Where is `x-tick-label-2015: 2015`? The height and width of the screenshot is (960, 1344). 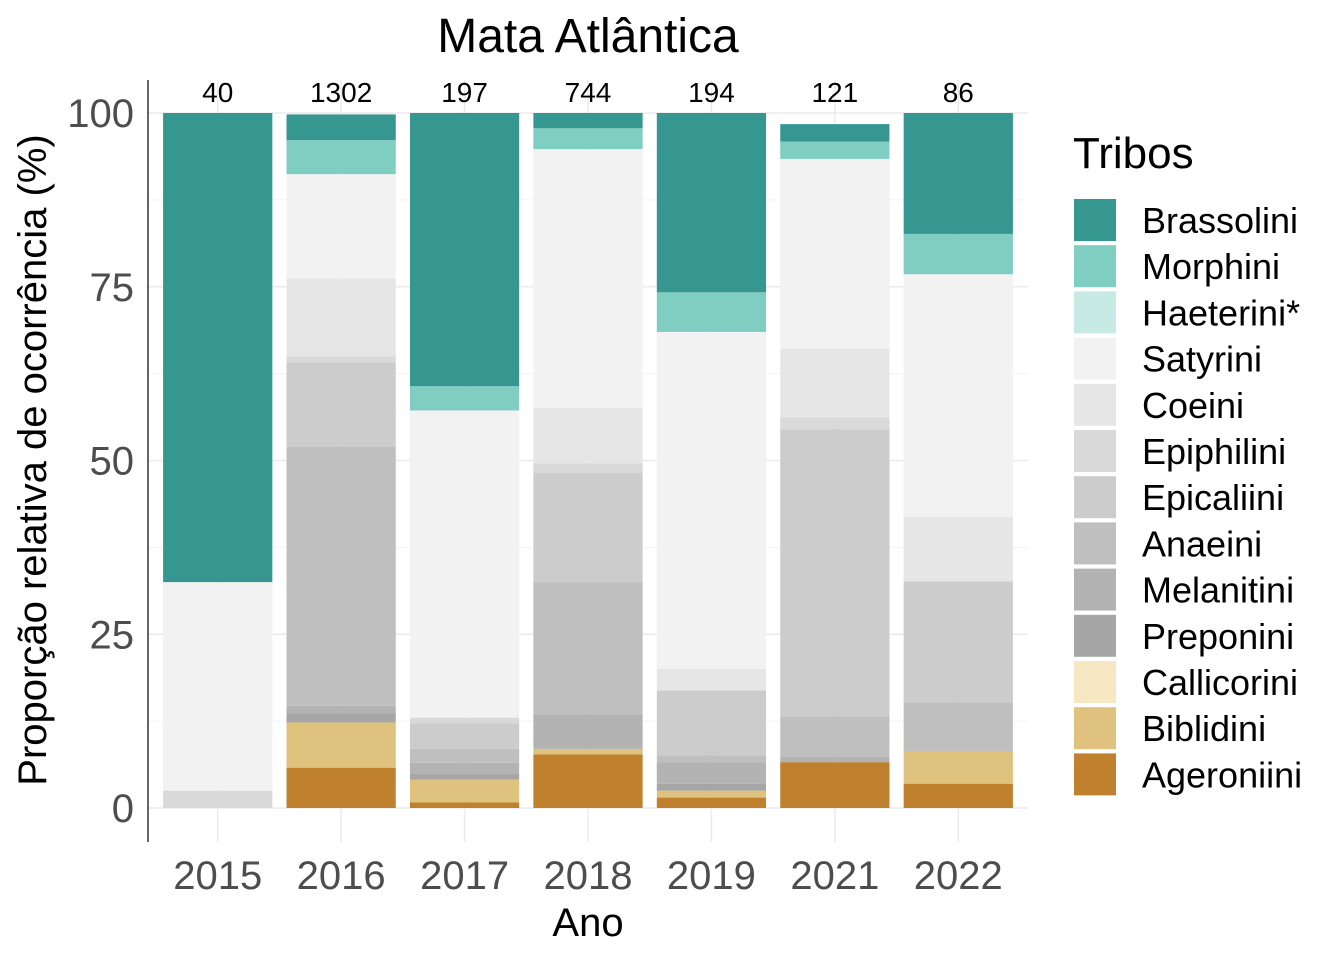 x-tick-label-2015: 2015 is located at coordinates (217, 876).